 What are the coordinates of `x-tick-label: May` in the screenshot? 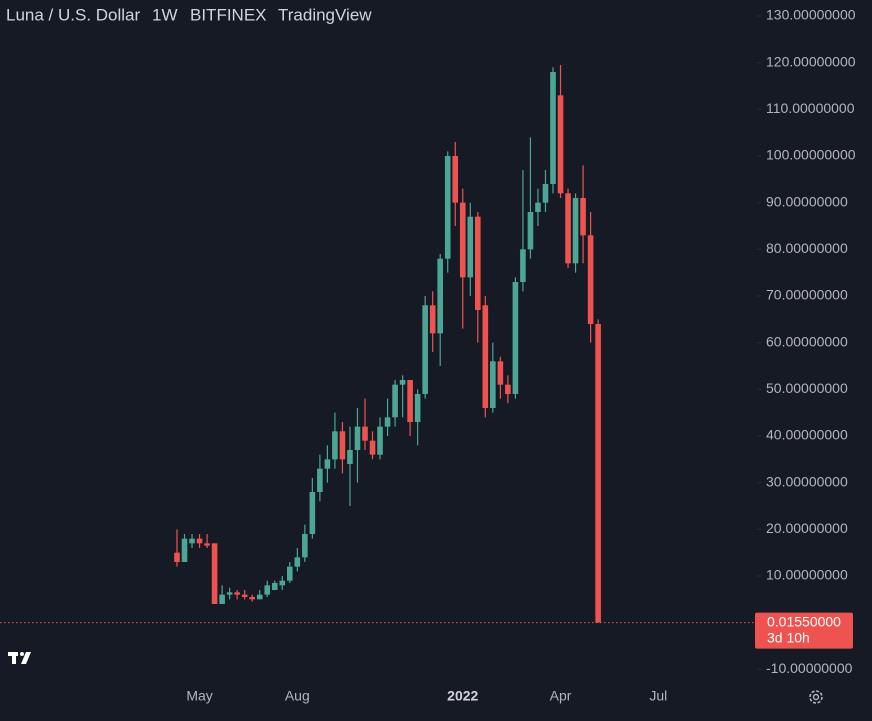 It's located at (199, 696).